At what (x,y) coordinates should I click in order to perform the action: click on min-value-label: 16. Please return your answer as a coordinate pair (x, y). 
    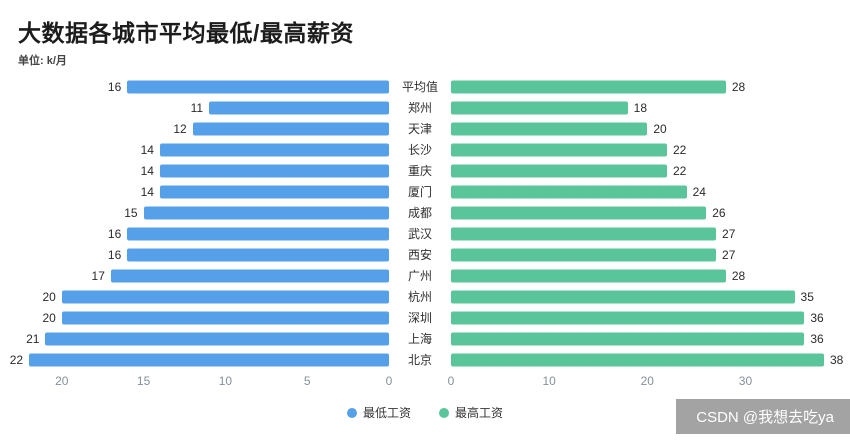
    Looking at the image, I should click on (114, 254).